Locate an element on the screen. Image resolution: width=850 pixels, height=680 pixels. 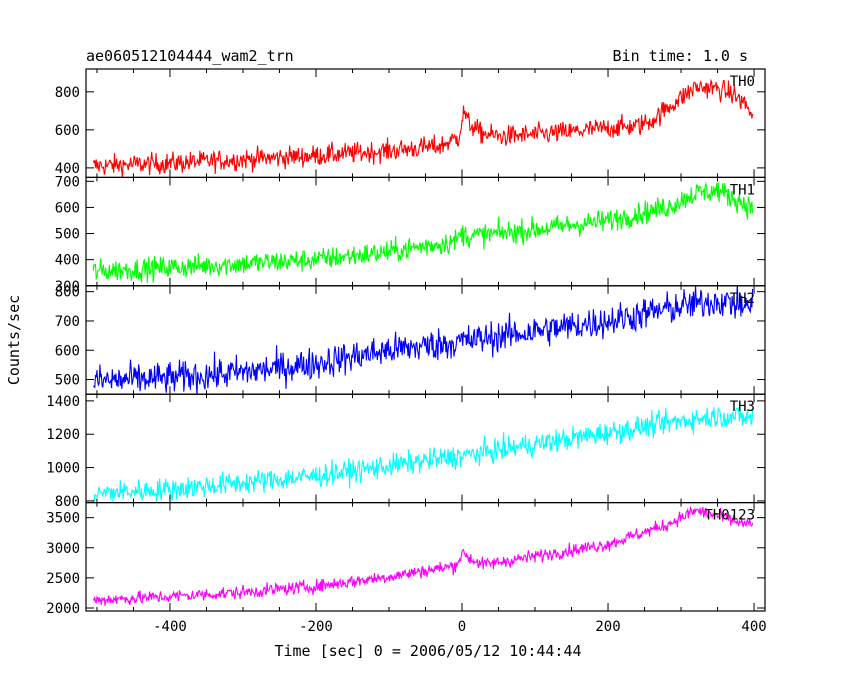
series-line-th1 is located at coordinates (423, 232).